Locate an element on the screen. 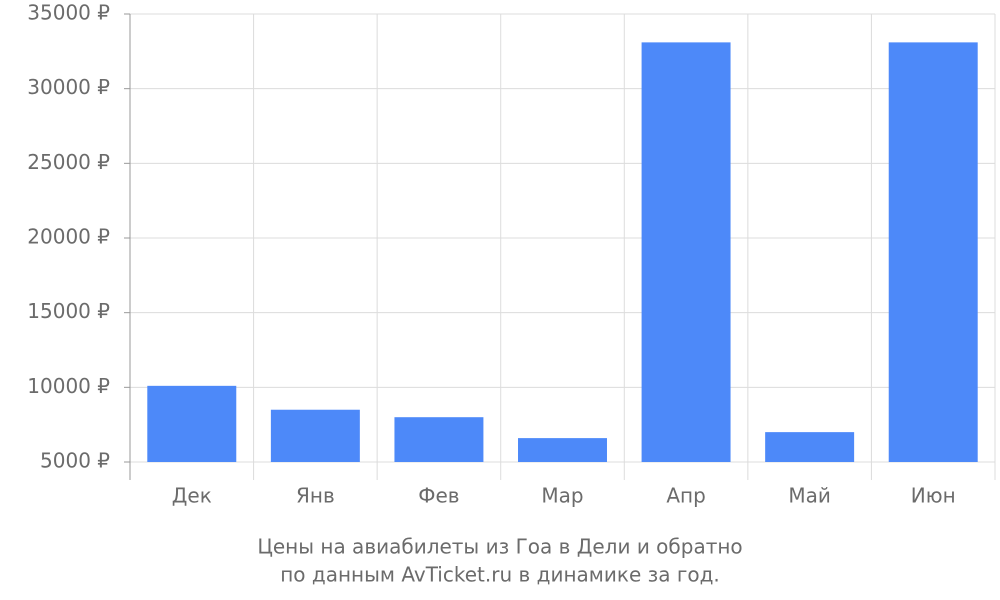 The height and width of the screenshot is (600, 1000). y-tick-label: 10000 ₽ is located at coordinates (68, 386).